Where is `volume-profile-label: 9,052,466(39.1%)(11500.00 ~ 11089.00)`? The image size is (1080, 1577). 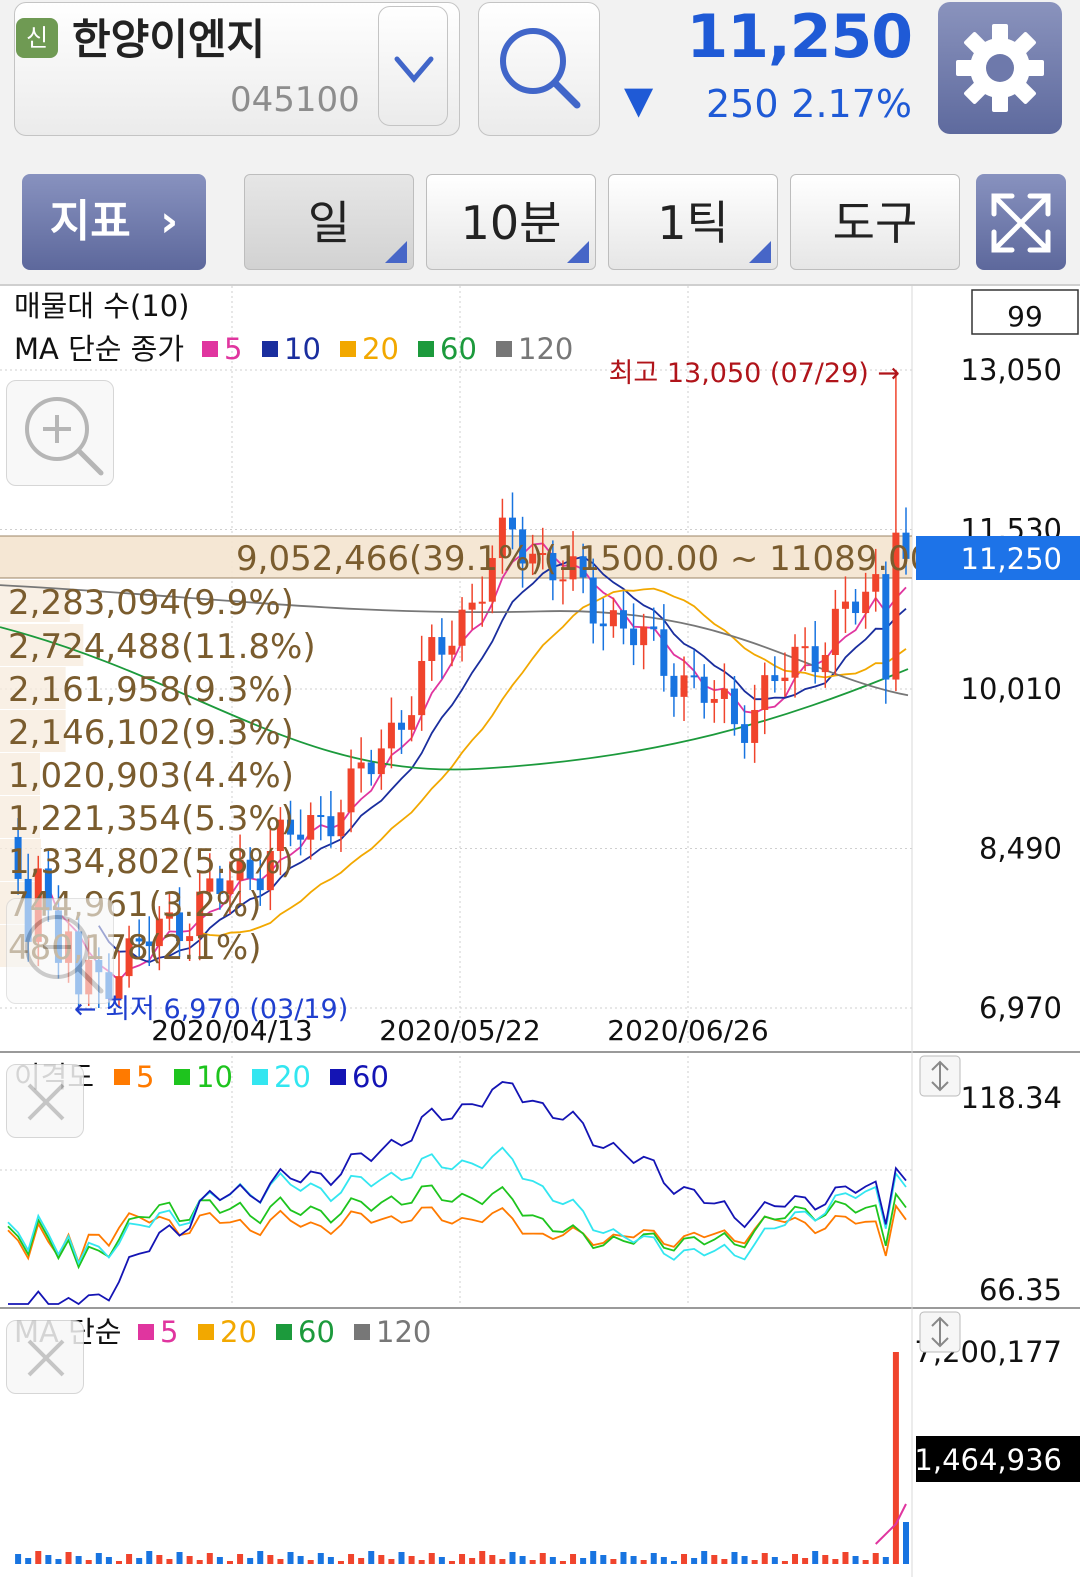 volume-profile-label: 9,052,466(39.1%)(11500.00 ~ 11089.00) is located at coordinates (590, 559).